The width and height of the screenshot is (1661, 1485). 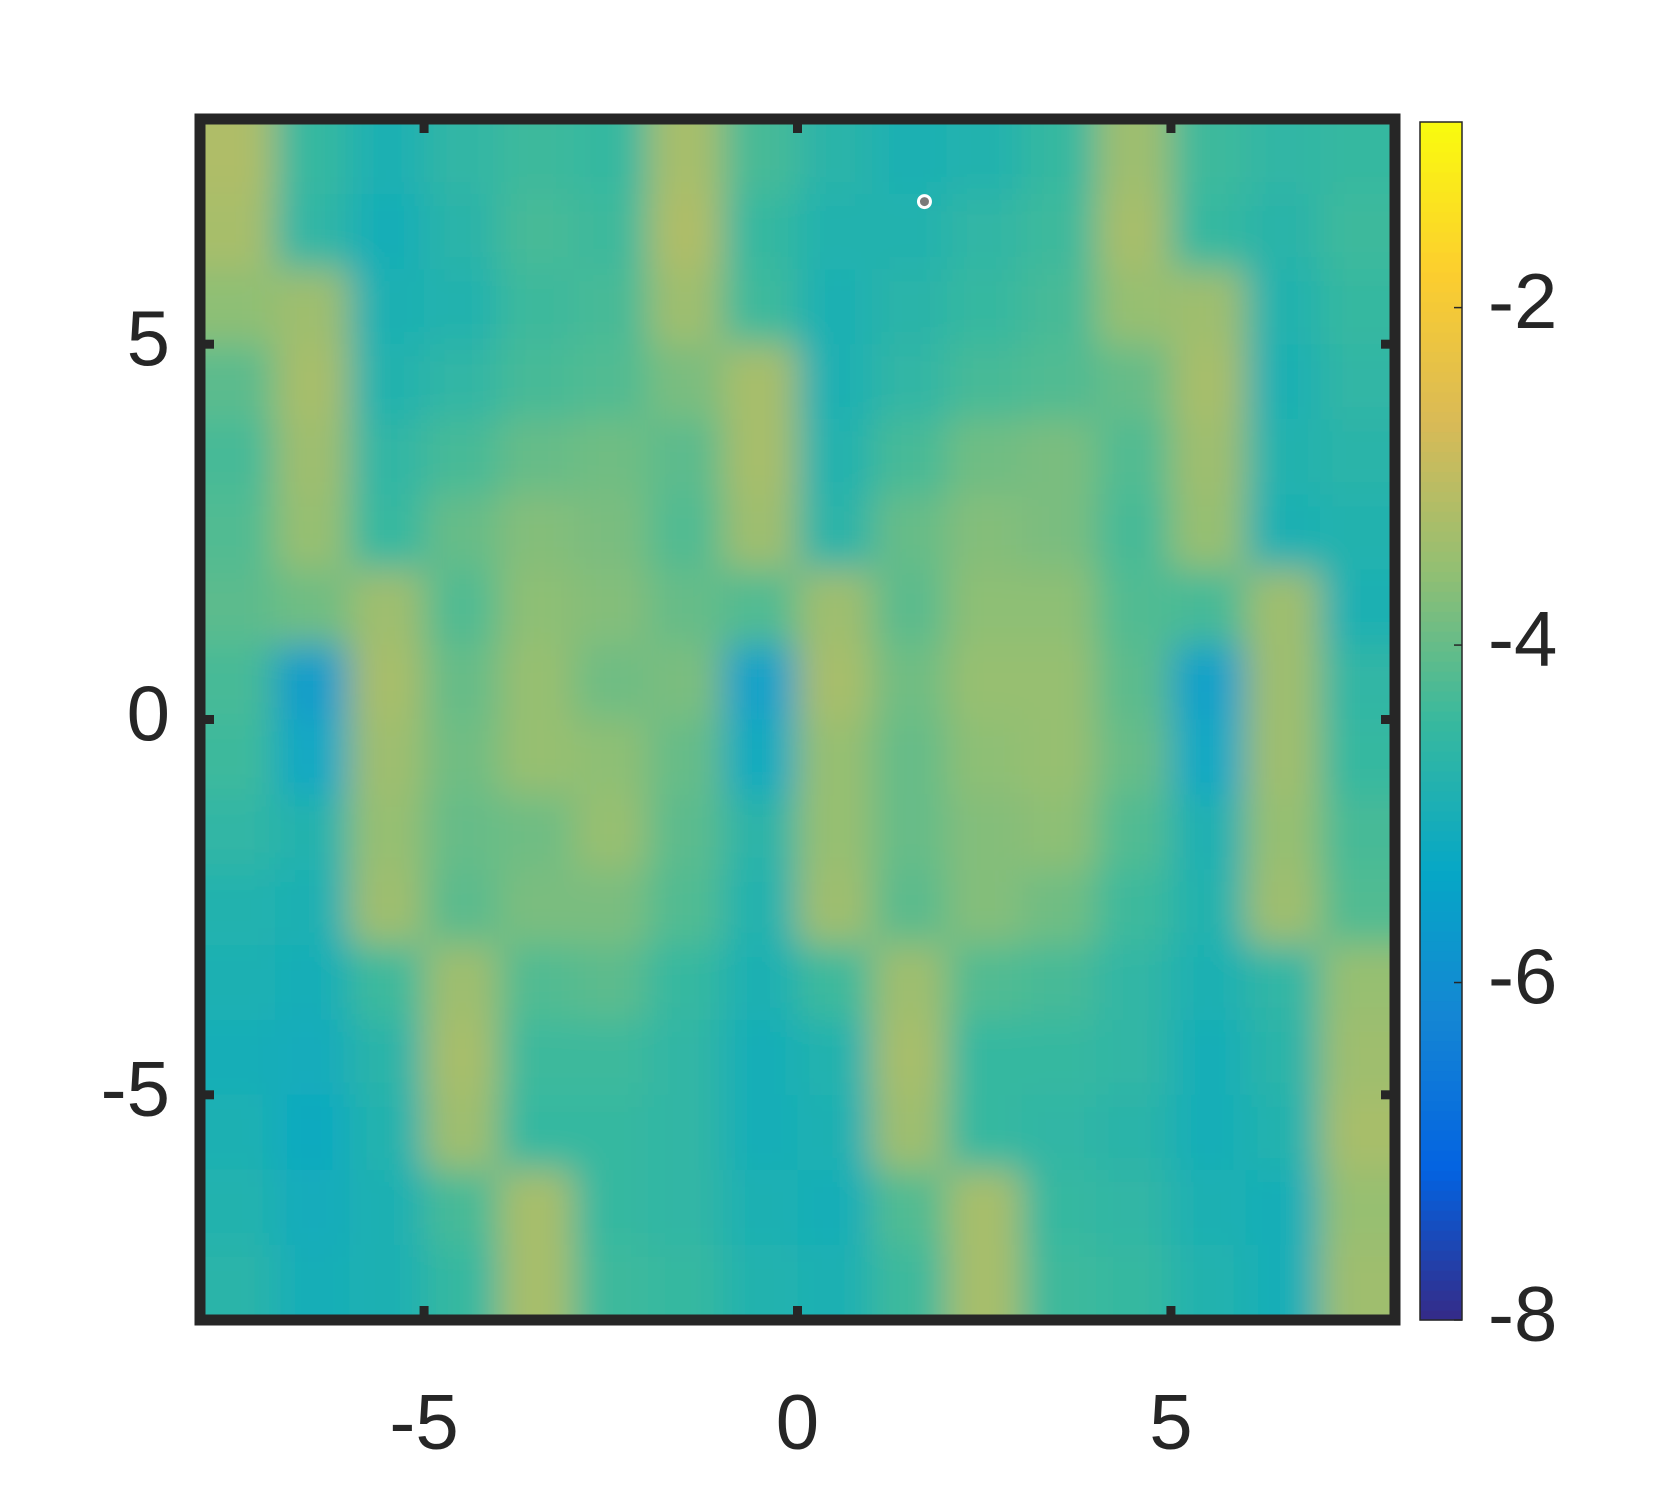 What do you see at coordinates (1522, 639) in the screenshot?
I see `colorbar-tick-label: -4` at bounding box center [1522, 639].